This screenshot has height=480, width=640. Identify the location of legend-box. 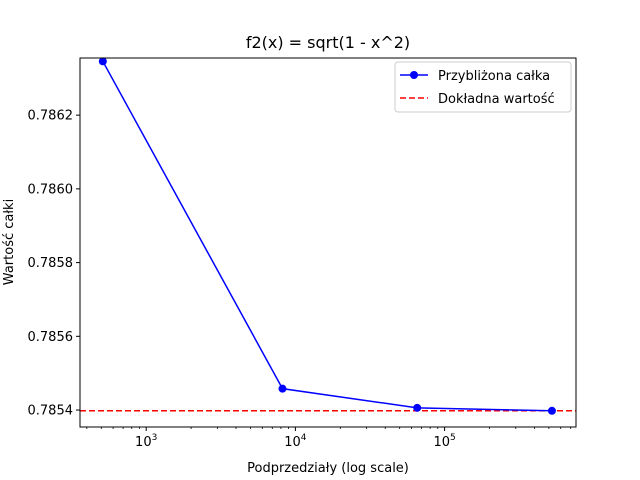
(483, 87).